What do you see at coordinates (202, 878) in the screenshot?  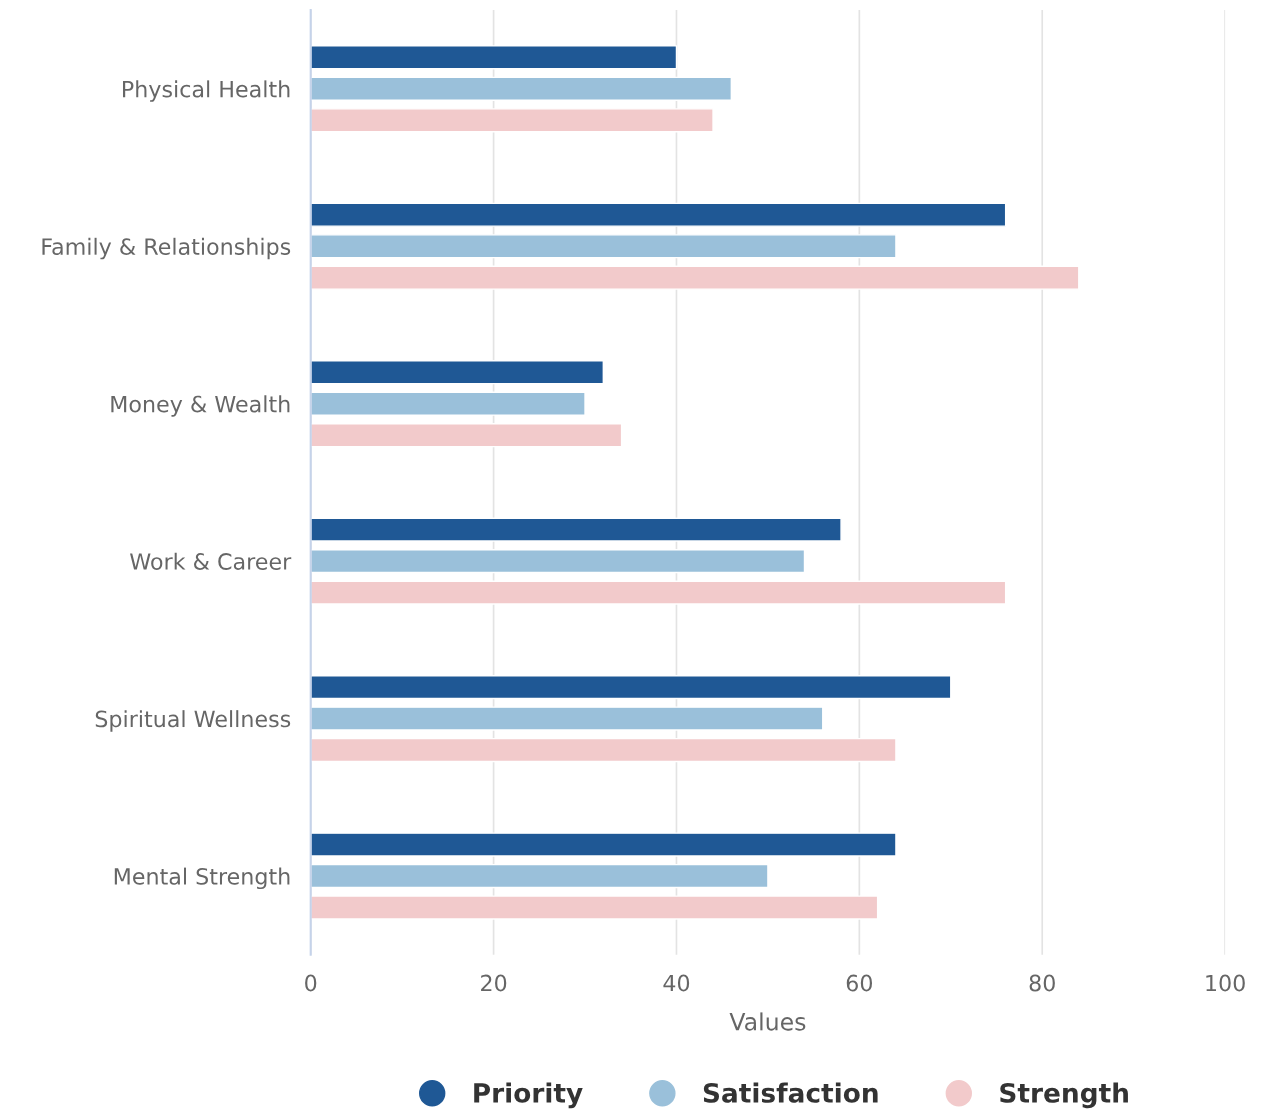 I see `y-tick-label: Mental Strength` at bounding box center [202, 878].